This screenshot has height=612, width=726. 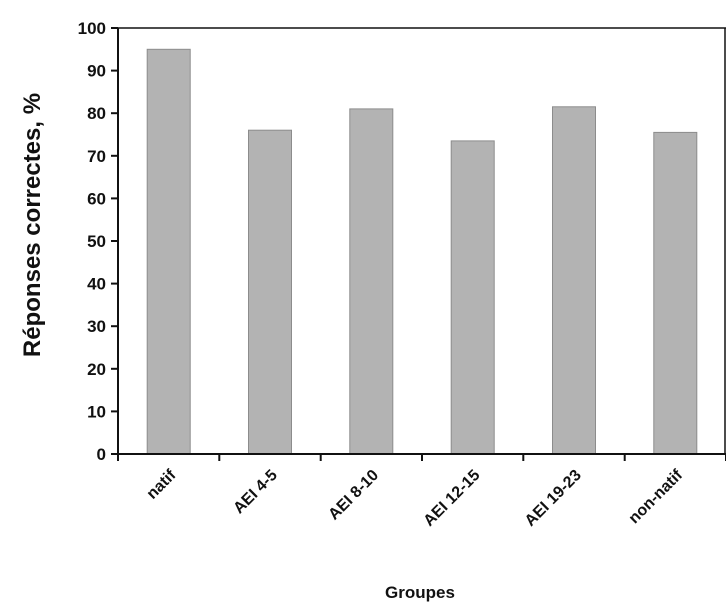 What do you see at coordinates (101, 454) in the screenshot?
I see `y-tick-label: 0` at bounding box center [101, 454].